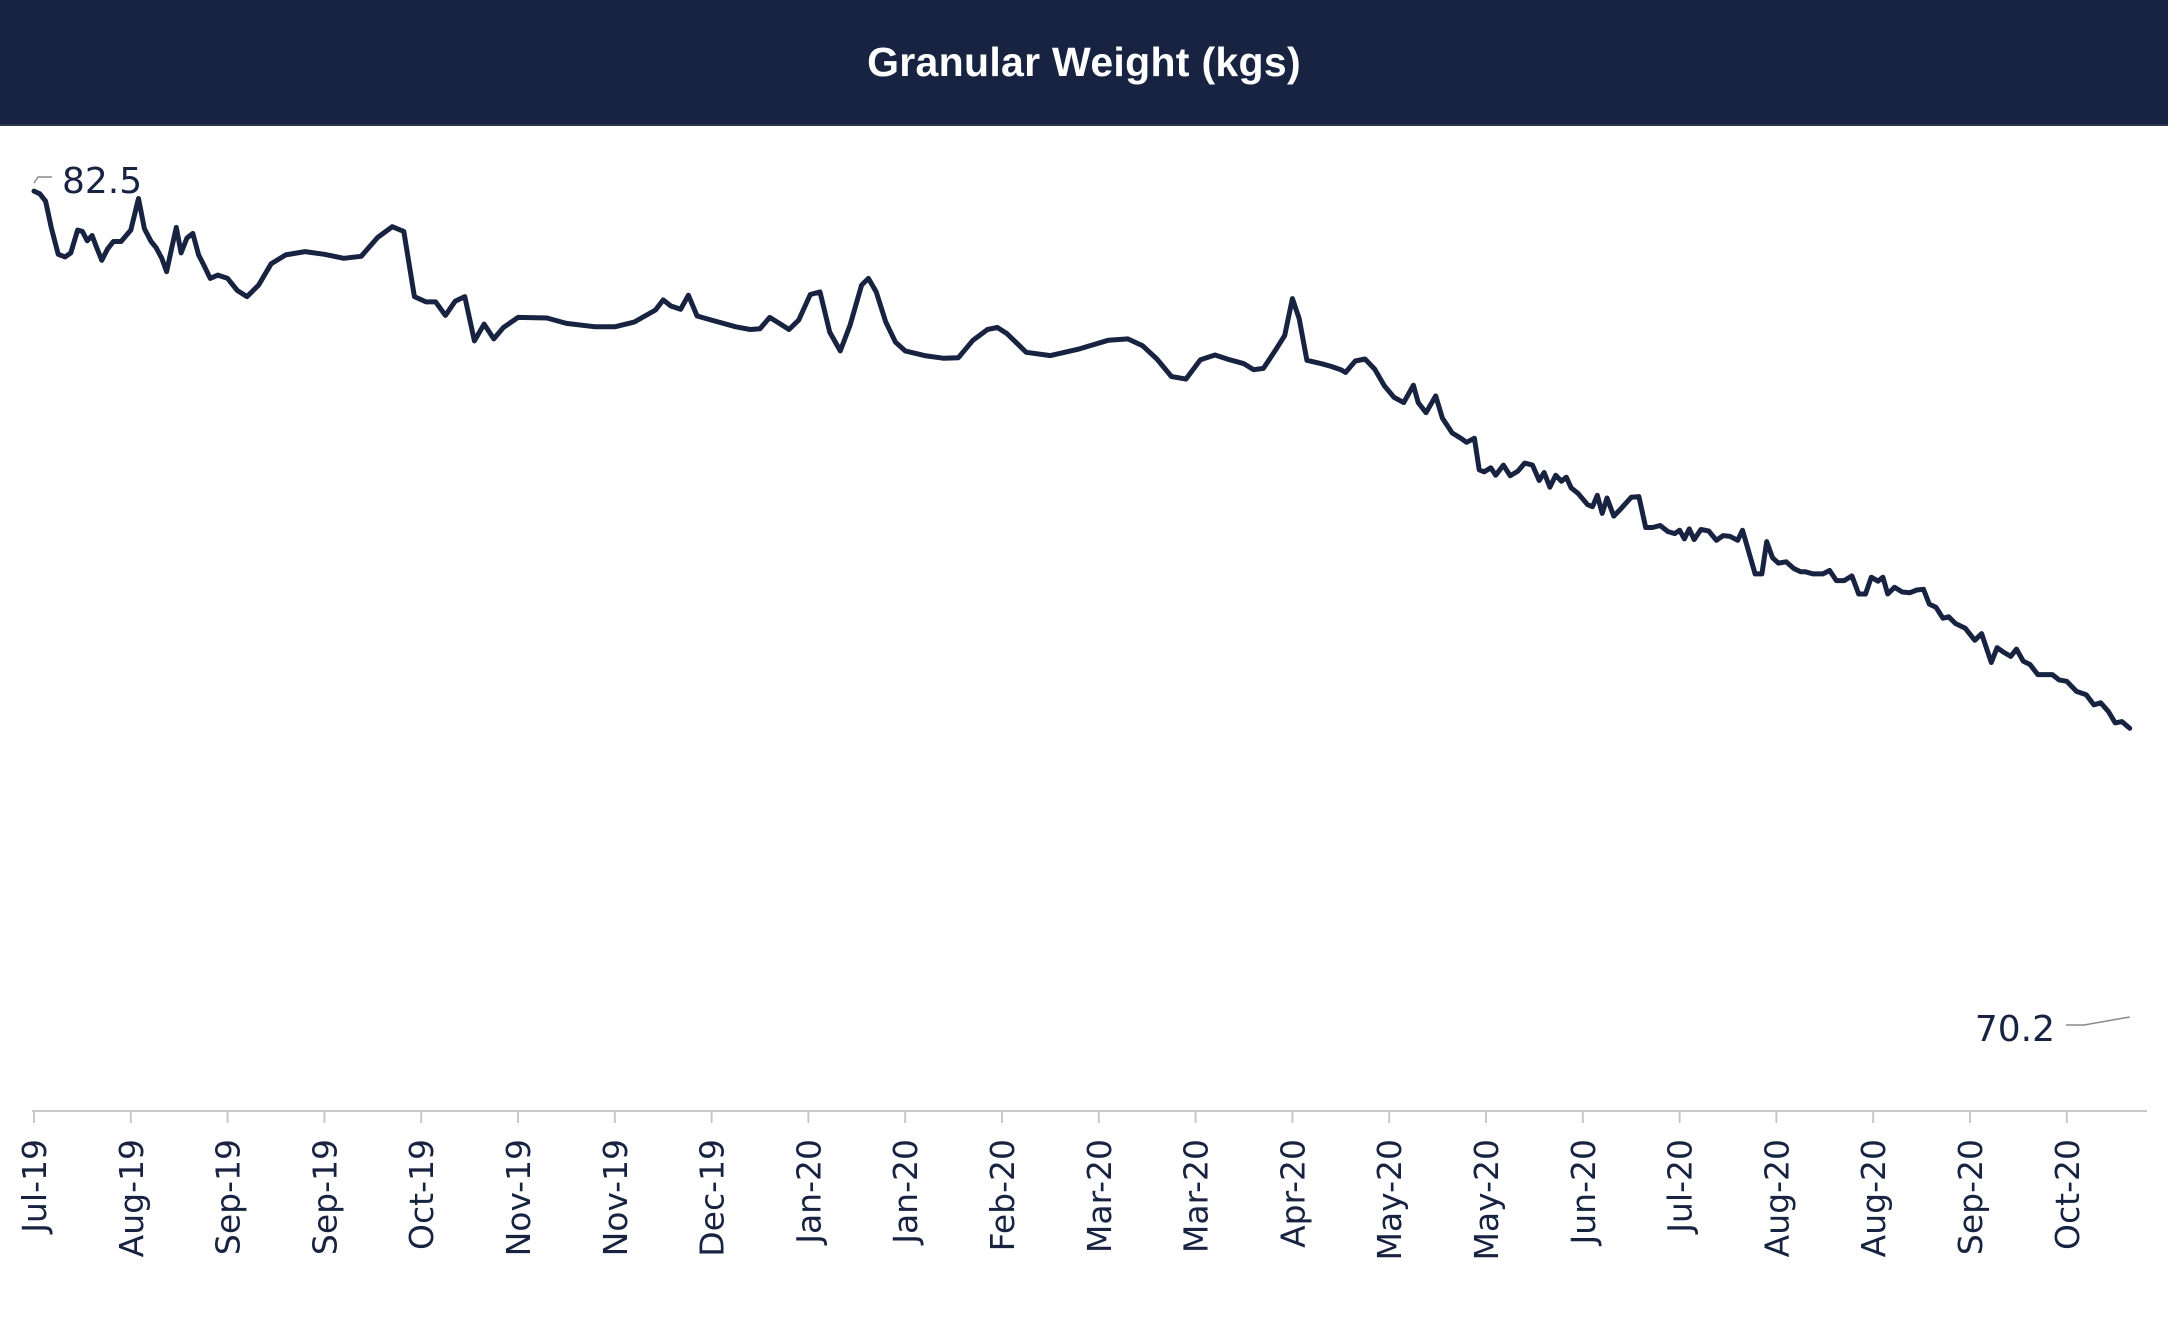 This screenshot has height=1321, width=2168. What do you see at coordinates (34, 1187) in the screenshot?
I see `x-tick-label: Jul-19` at bounding box center [34, 1187].